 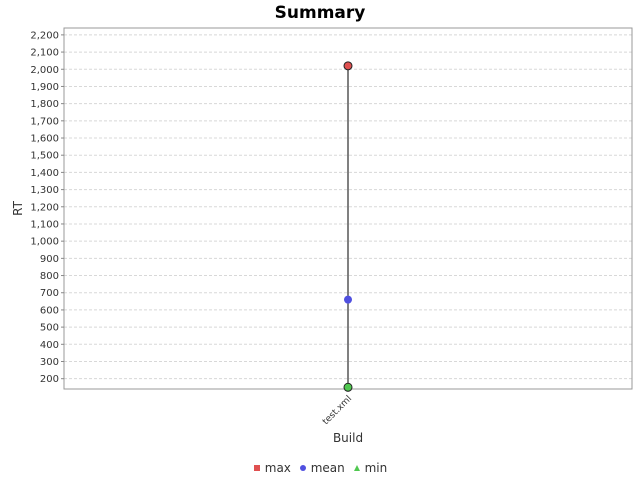 I want to click on y-axis-label: RT, so click(x=18, y=207).